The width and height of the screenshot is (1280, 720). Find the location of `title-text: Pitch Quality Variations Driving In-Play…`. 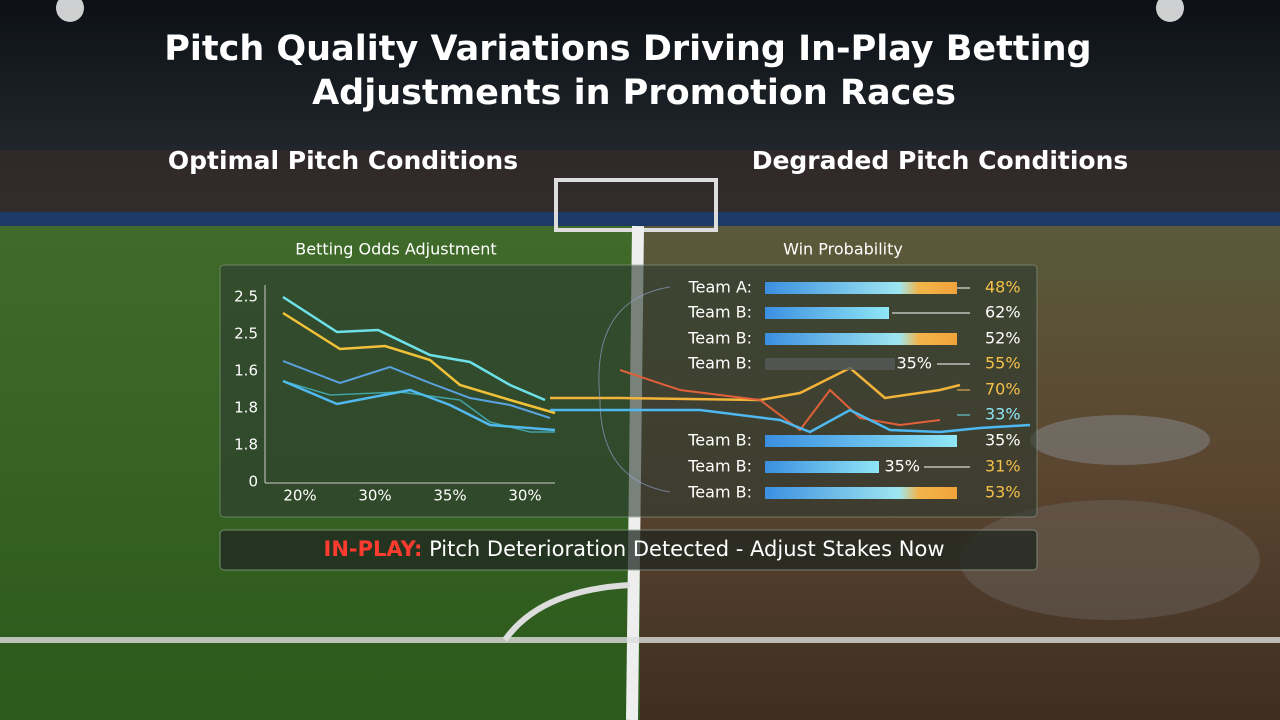

title-text: Pitch Quality Variations Driving In-Play… is located at coordinates (627, 49).